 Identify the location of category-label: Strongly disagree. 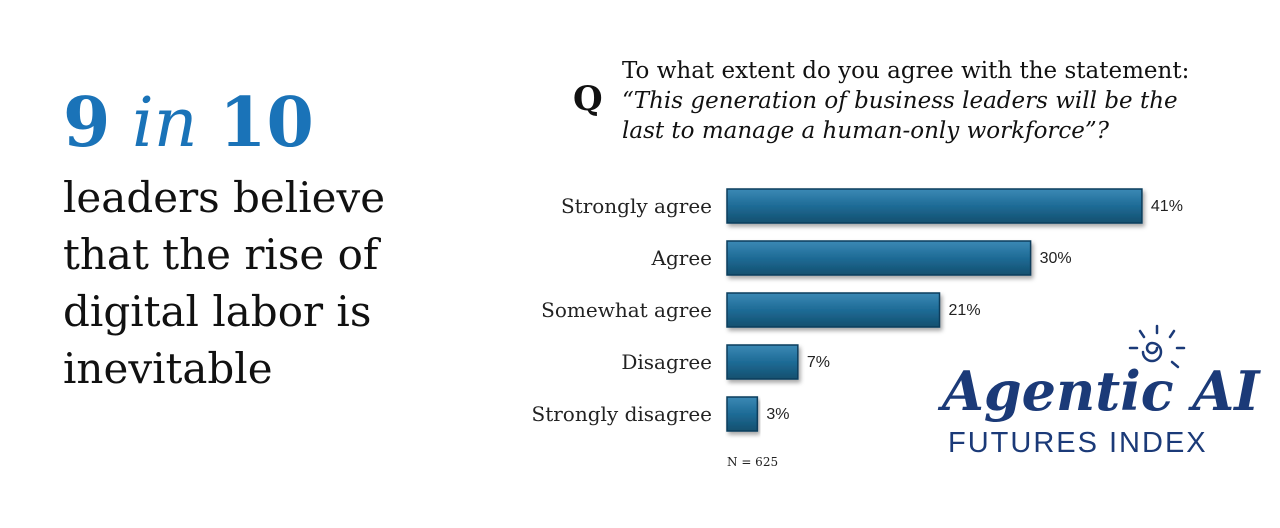
(622, 414).